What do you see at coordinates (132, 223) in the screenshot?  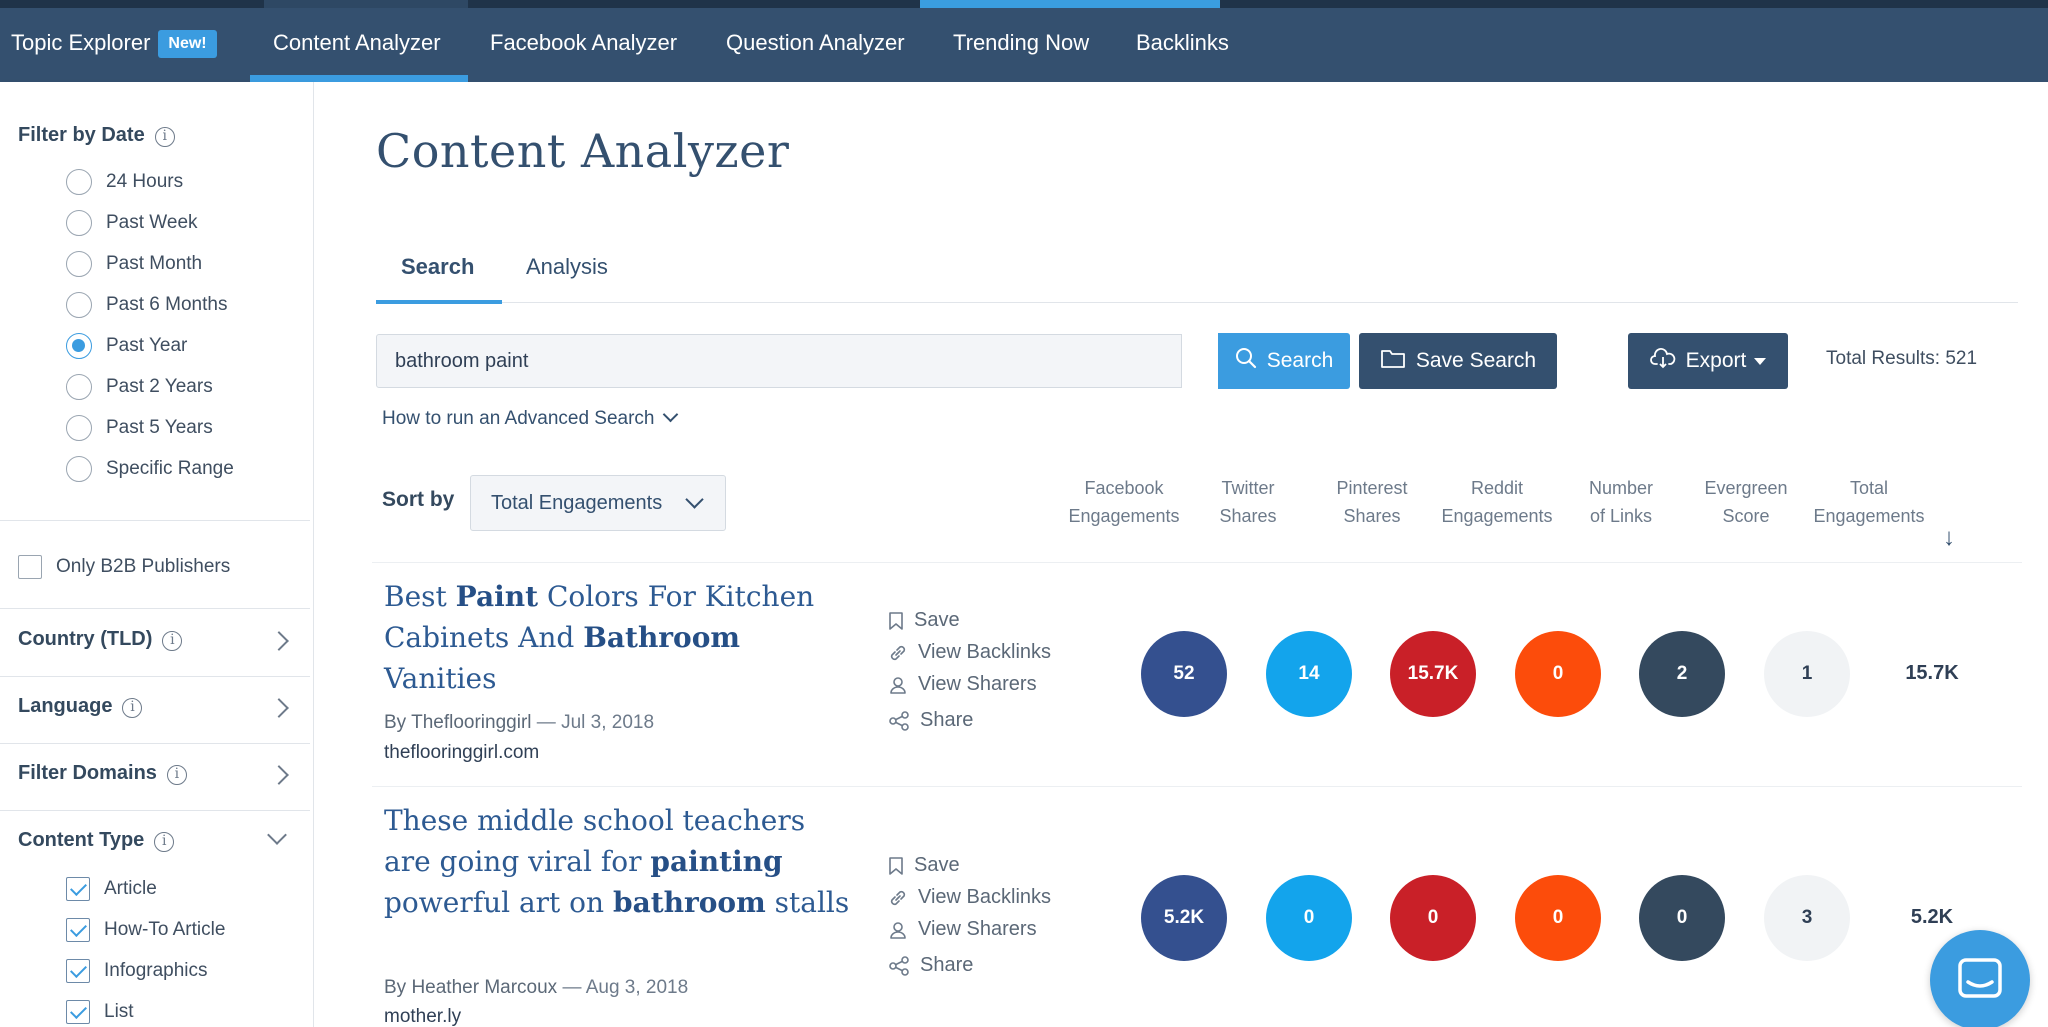 I see `date-option-past-week: Past Week` at bounding box center [132, 223].